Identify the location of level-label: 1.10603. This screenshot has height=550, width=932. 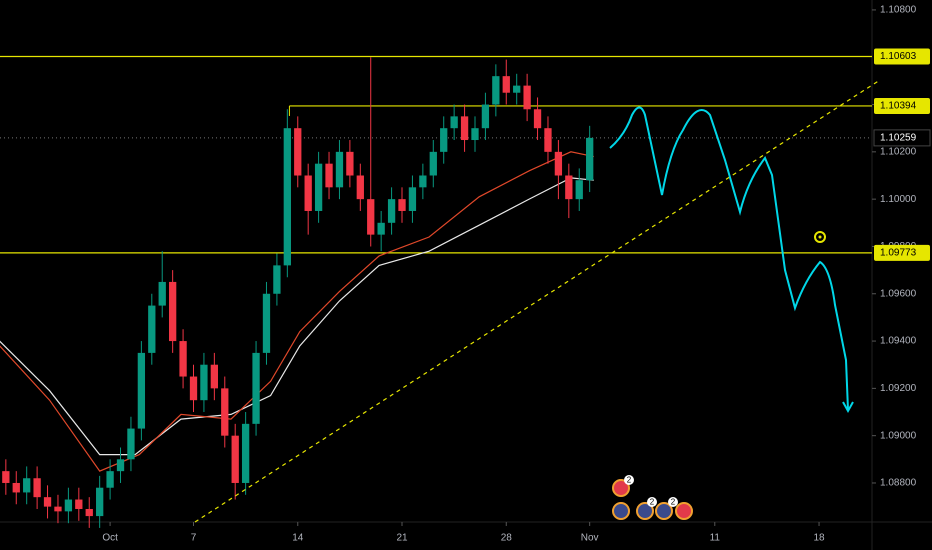
(898, 56).